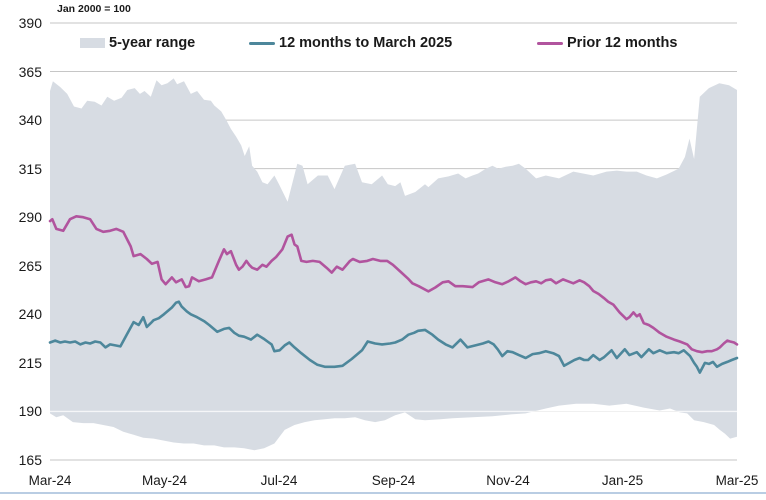  What do you see at coordinates (622, 43) in the screenshot?
I see `legend-label-prior-12-months: Prior 12 months` at bounding box center [622, 43].